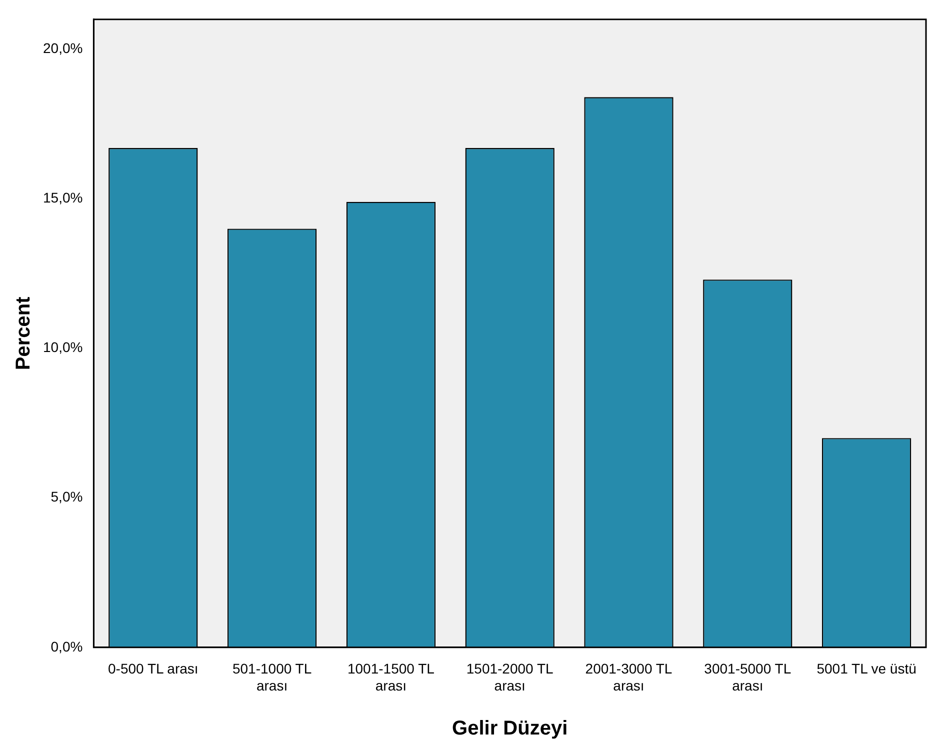 Image resolution: width=936 pixels, height=753 pixels. What do you see at coordinates (628, 677) in the screenshot?
I see `x-tick-label: 2001-3000 TL arası` at bounding box center [628, 677].